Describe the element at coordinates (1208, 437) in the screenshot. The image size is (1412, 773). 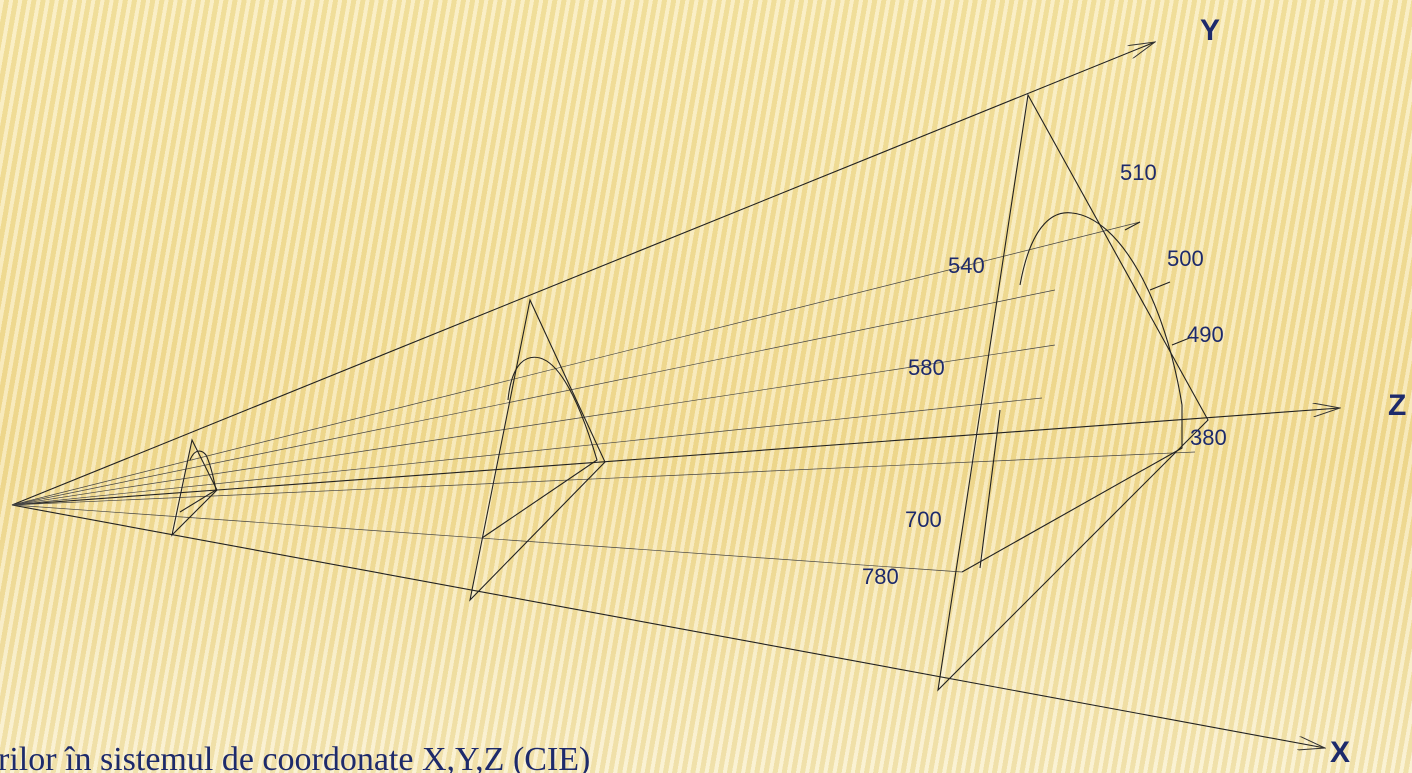
I see `wavelength-label: 380` at that location.